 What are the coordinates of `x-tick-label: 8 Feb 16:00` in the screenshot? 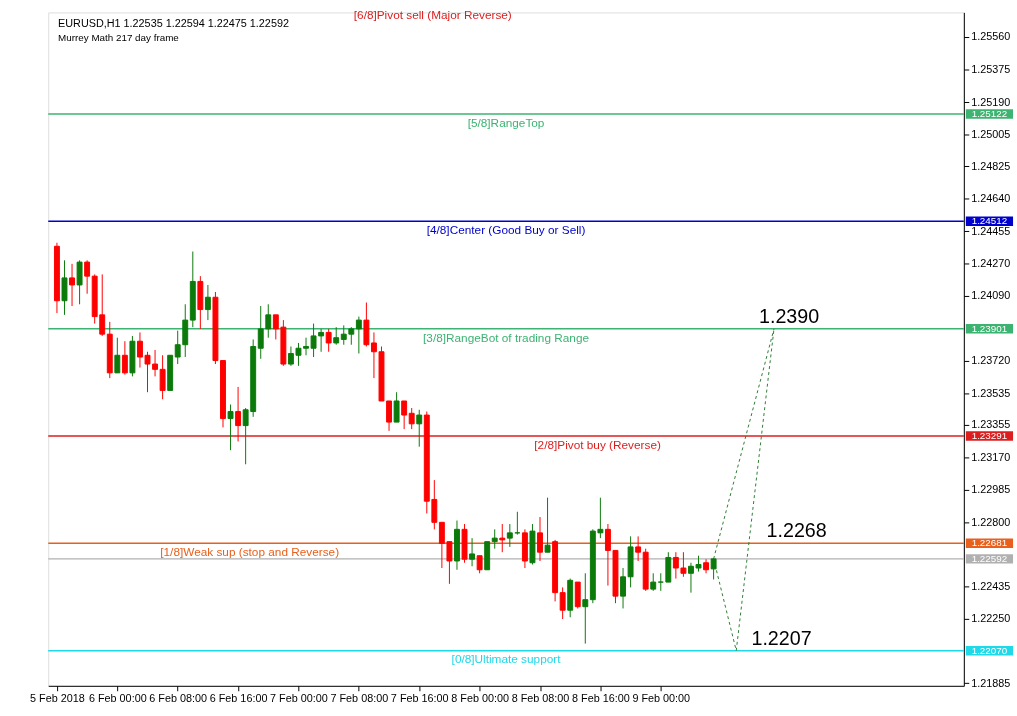 It's located at (601, 698).